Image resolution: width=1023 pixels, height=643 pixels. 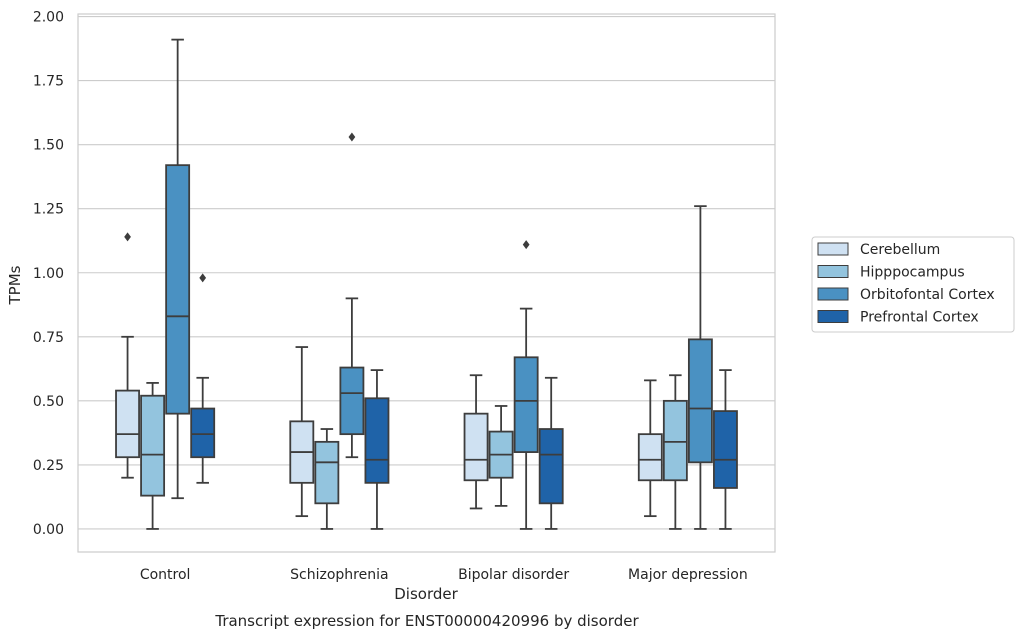 What do you see at coordinates (927, 295) in the screenshot?
I see `legend-label: Orbitofontal Cortex` at bounding box center [927, 295].